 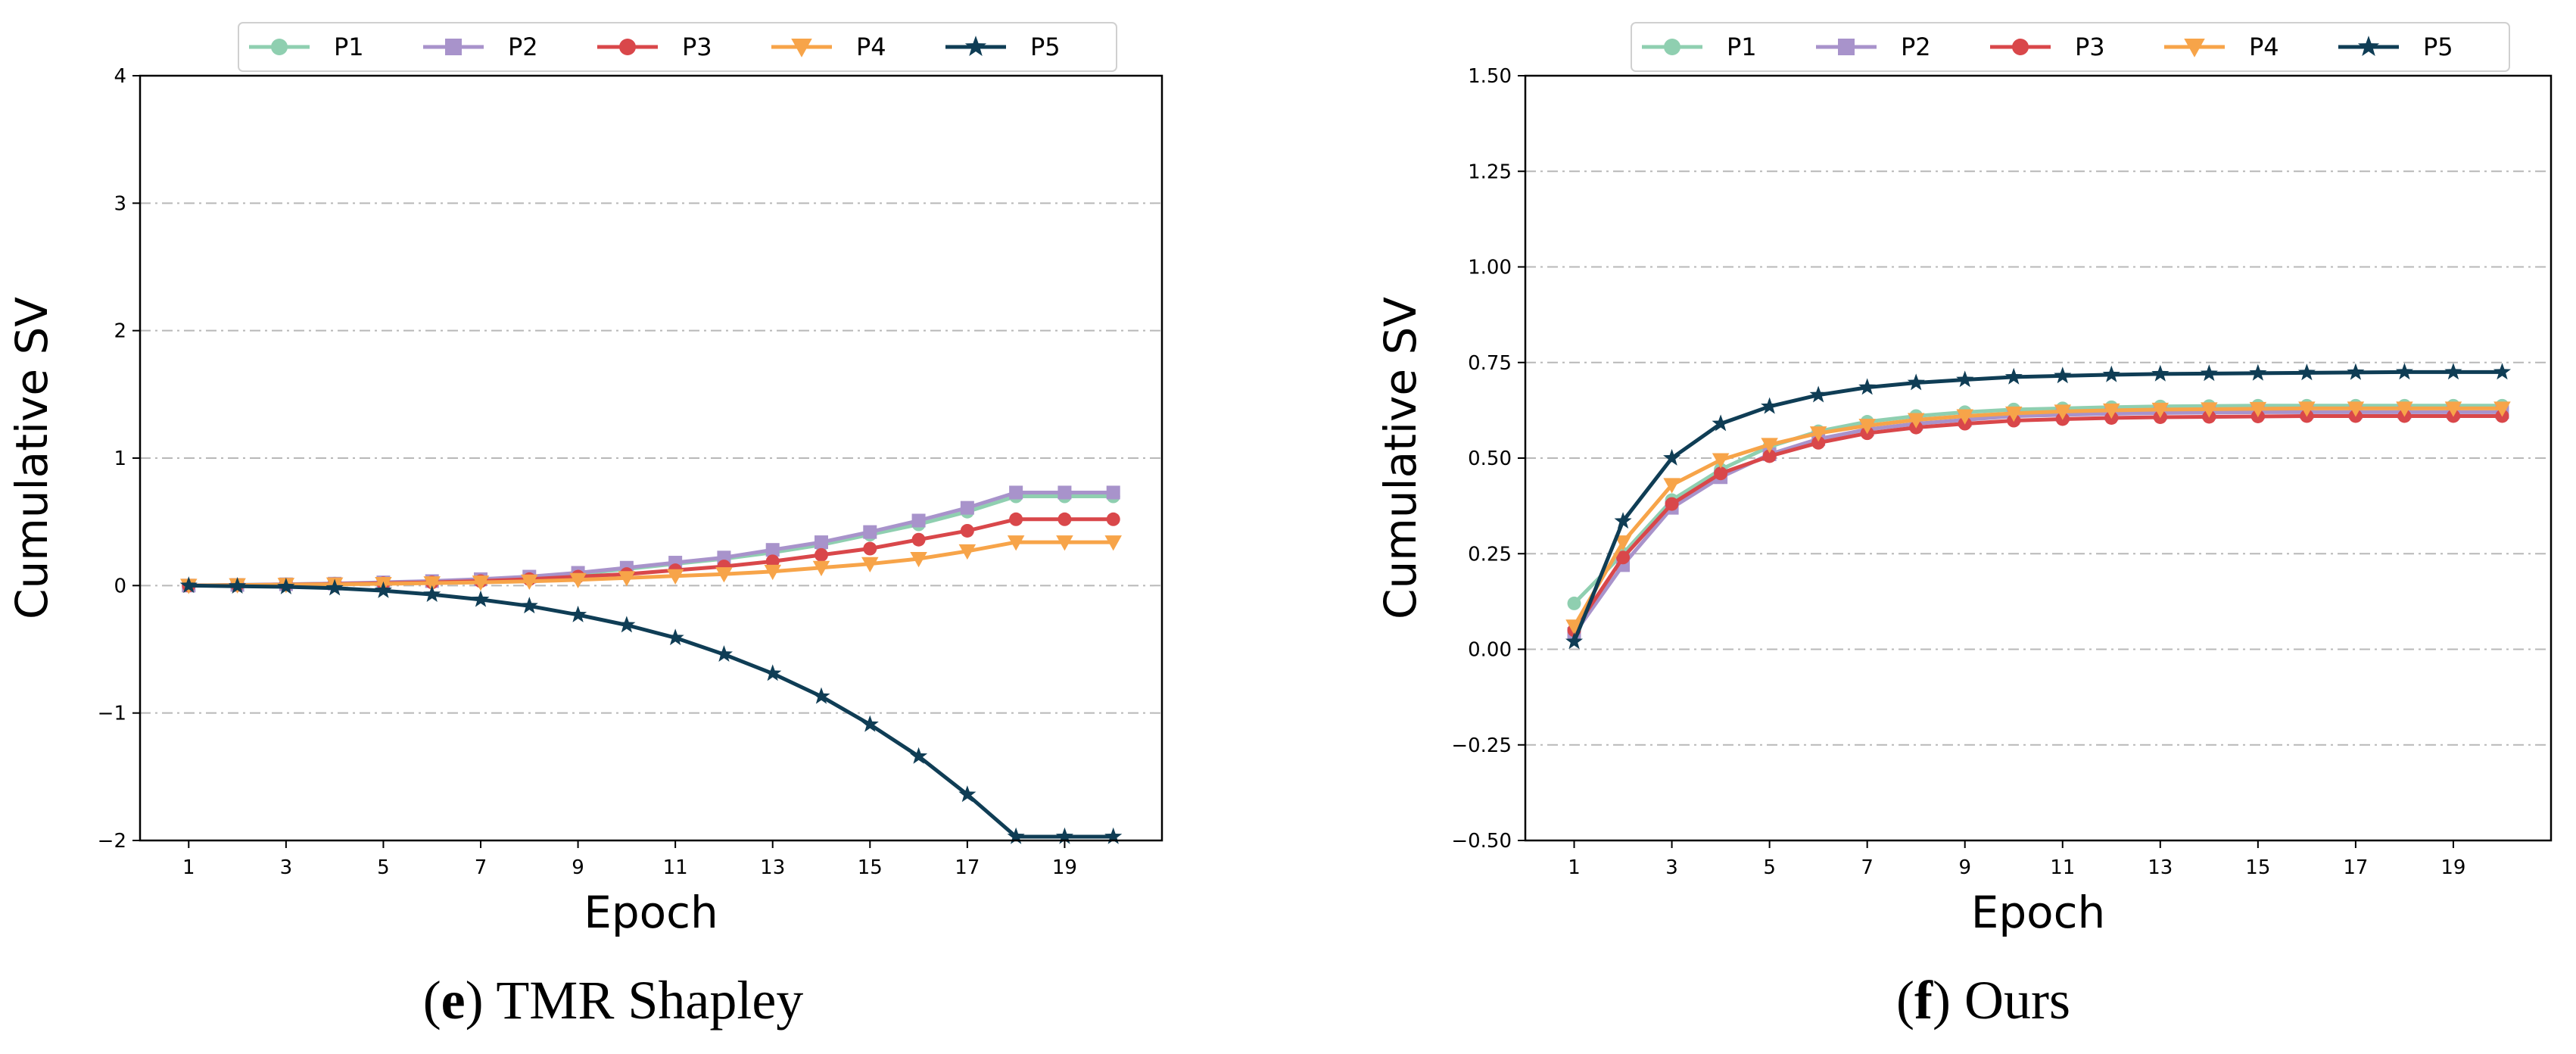 I want to click on series-p3, so click(x=2038, y=524).